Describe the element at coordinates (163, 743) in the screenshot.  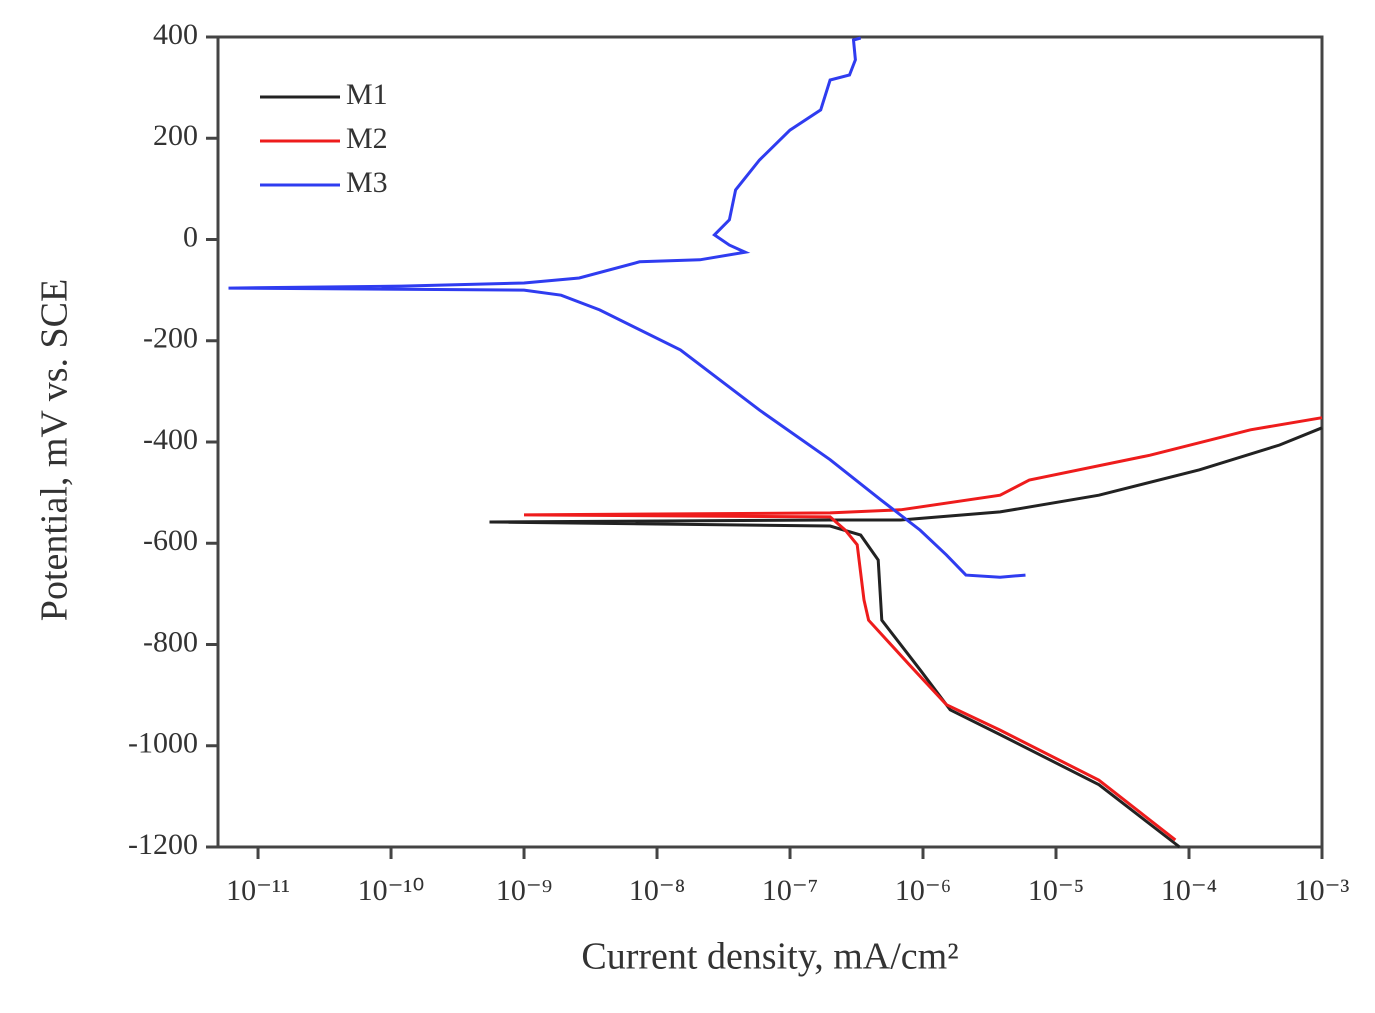
I see `y-tick-label: -1000` at that location.